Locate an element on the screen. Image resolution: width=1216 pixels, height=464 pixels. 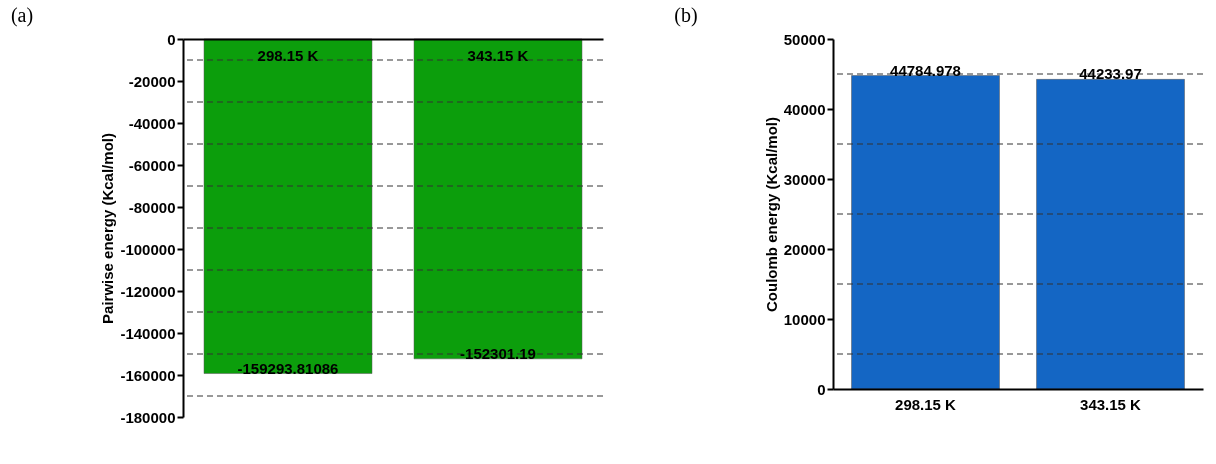
data-label: -152301.19 is located at coordinates (498, 353).